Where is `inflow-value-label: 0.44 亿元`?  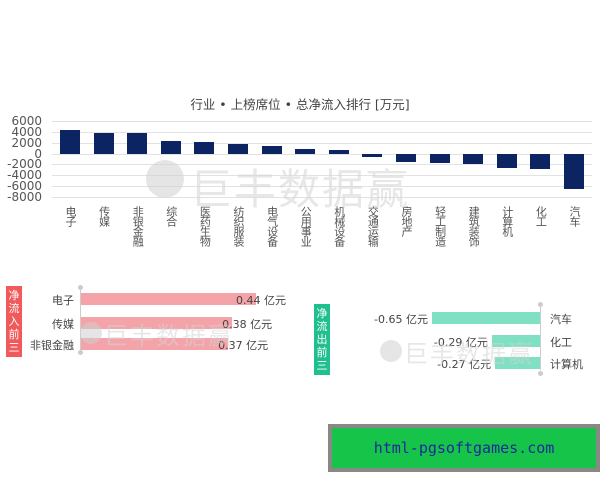 inflow-value-label: 0.44 亿元 is located at coordinates (261, 300).